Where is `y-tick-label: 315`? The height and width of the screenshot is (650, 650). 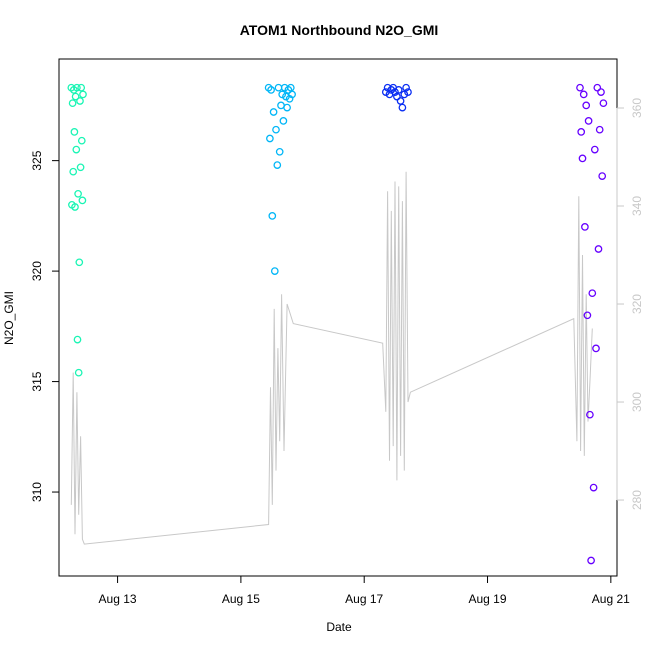 y-tick-label: 315 is located at coordinates (37, 381).